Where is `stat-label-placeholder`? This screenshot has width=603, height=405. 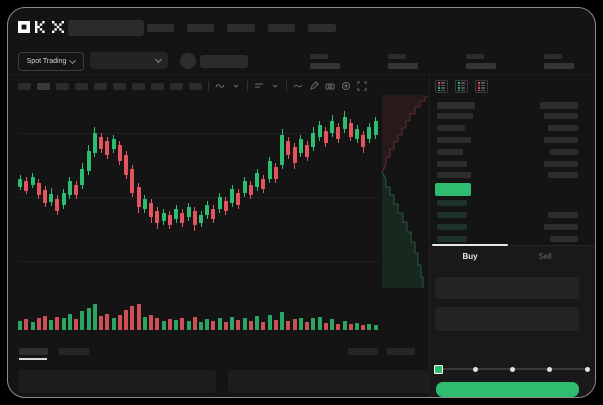 stat-label-placeholder is located at coordinates (397, 56).